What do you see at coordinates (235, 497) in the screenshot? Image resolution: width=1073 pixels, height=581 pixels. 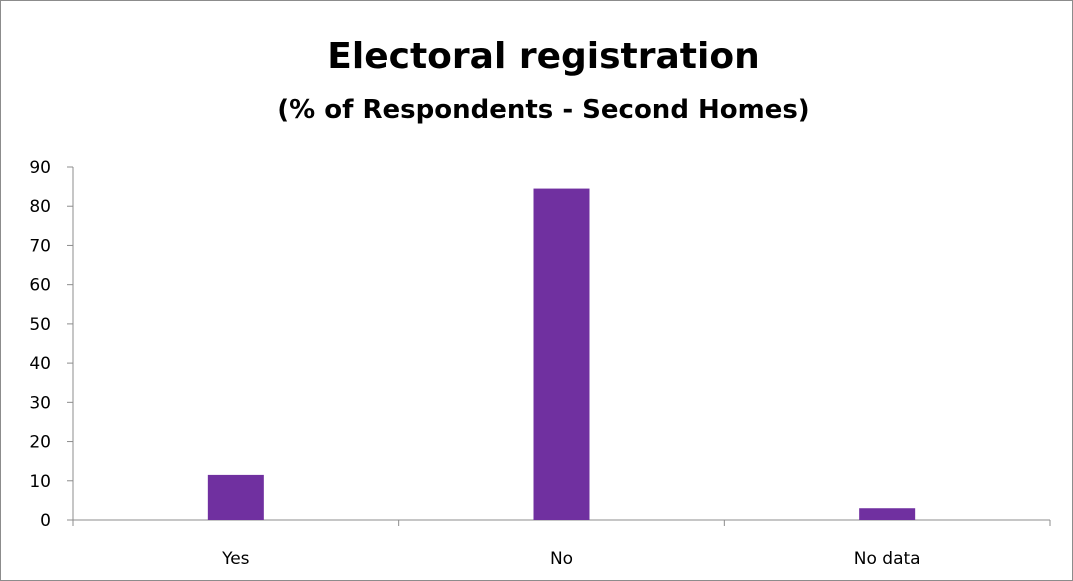 I see `bar-yes` at bounding box center [235, 497].